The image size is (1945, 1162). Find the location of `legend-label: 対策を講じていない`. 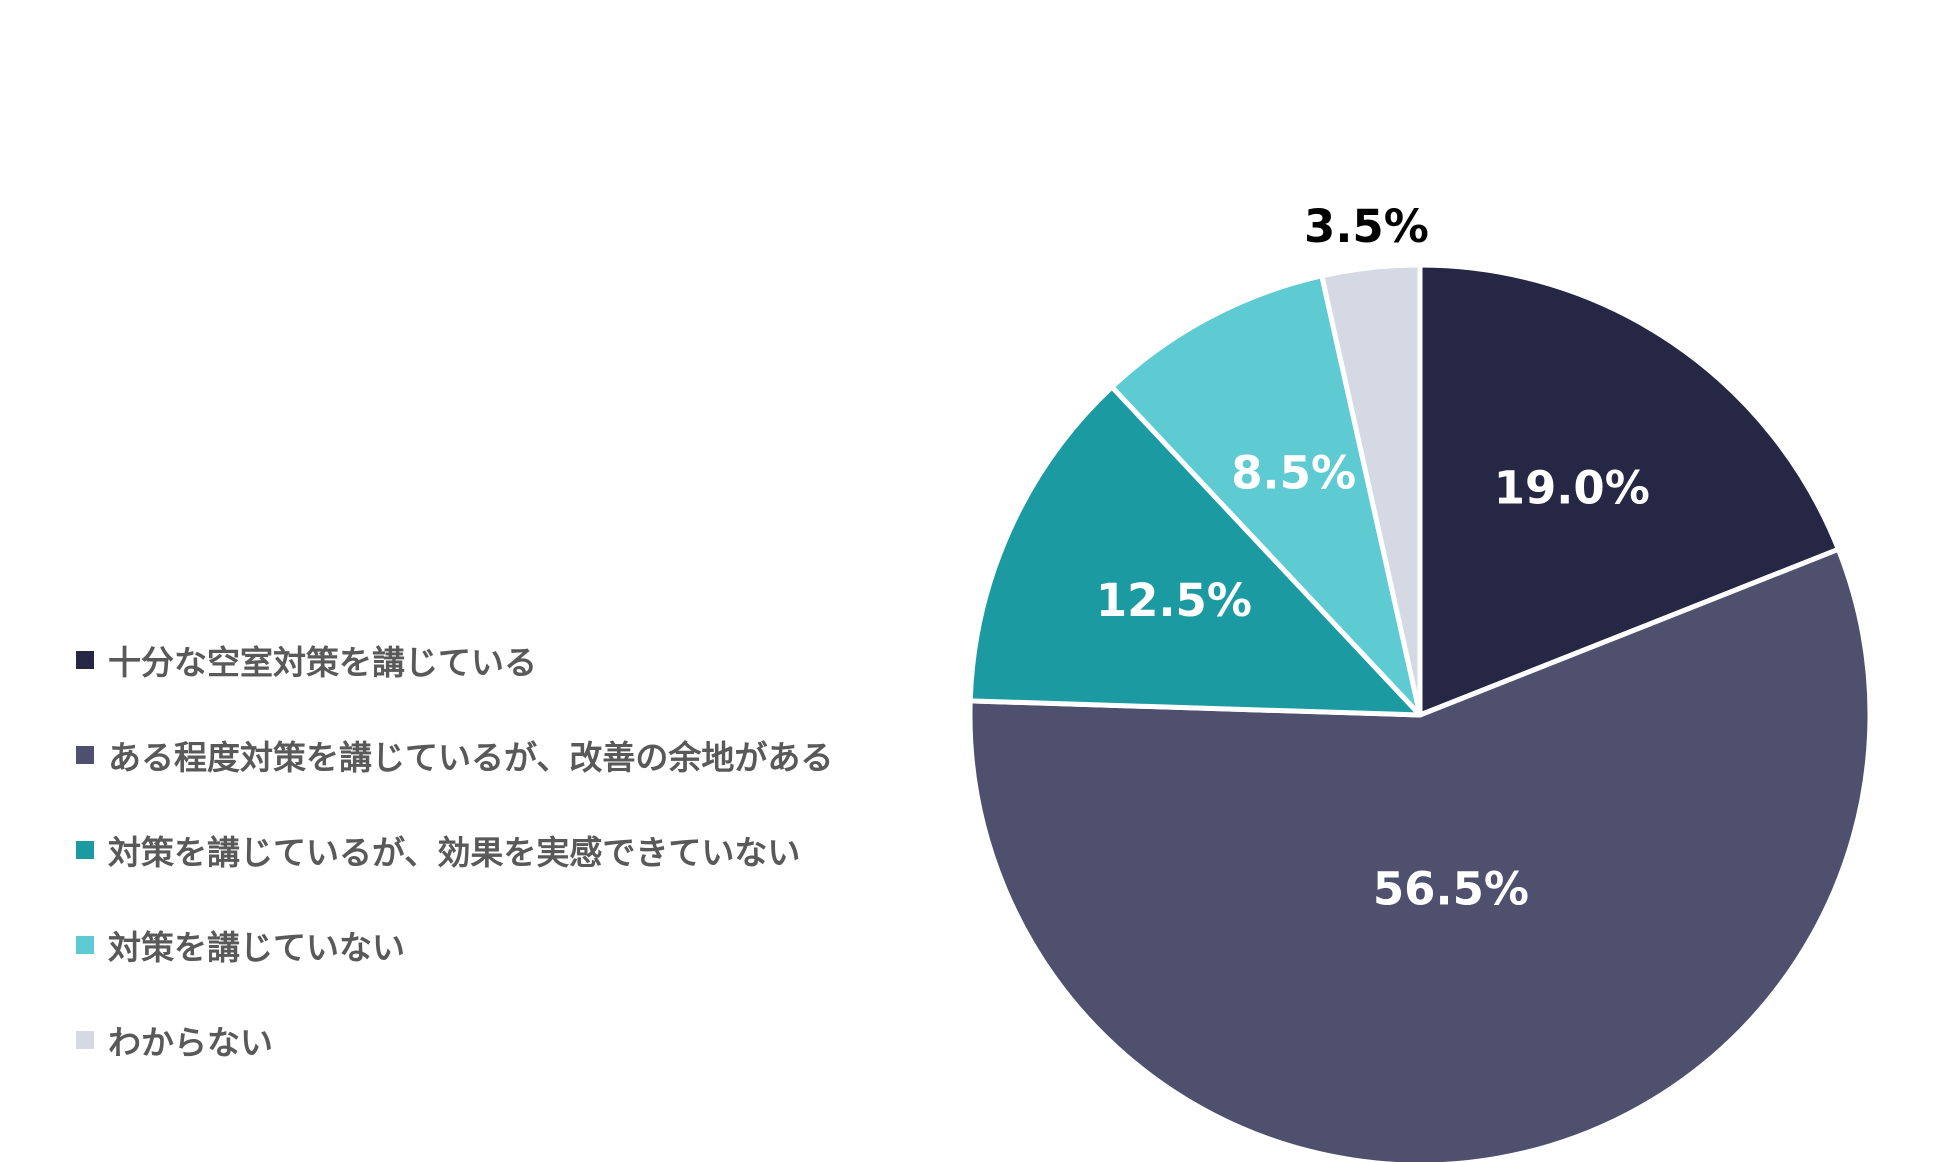

legend-label: 対策を講じていない is located at coordinates (256, 947).